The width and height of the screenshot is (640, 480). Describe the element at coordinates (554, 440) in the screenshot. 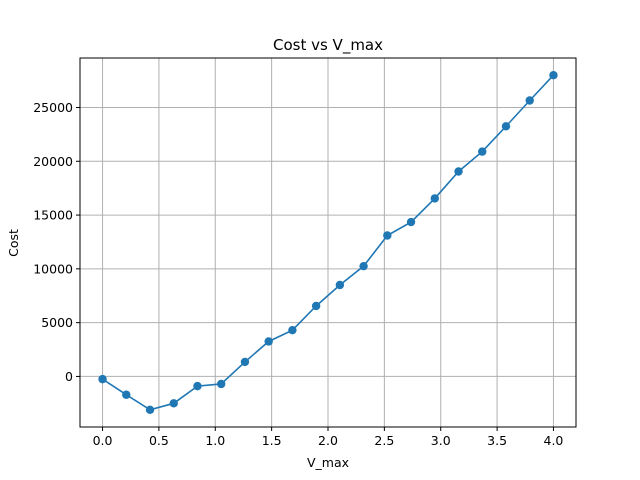

I see `x-tick-label: 4.0` at that location.